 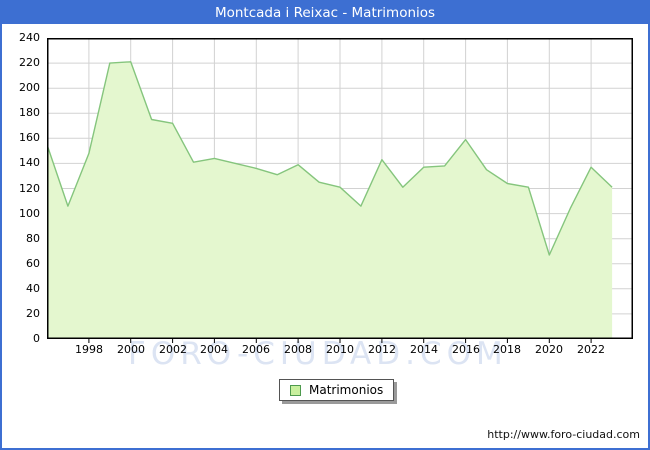 I want to click on y-axis-tick-label: 60, so click(x=33, y=263).